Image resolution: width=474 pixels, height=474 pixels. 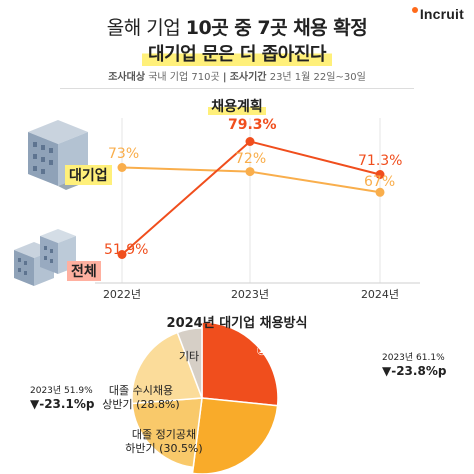 I want to click on change-note-career: 2023년 61.1% ▼-23.8%p, so click(x=414, y=366).